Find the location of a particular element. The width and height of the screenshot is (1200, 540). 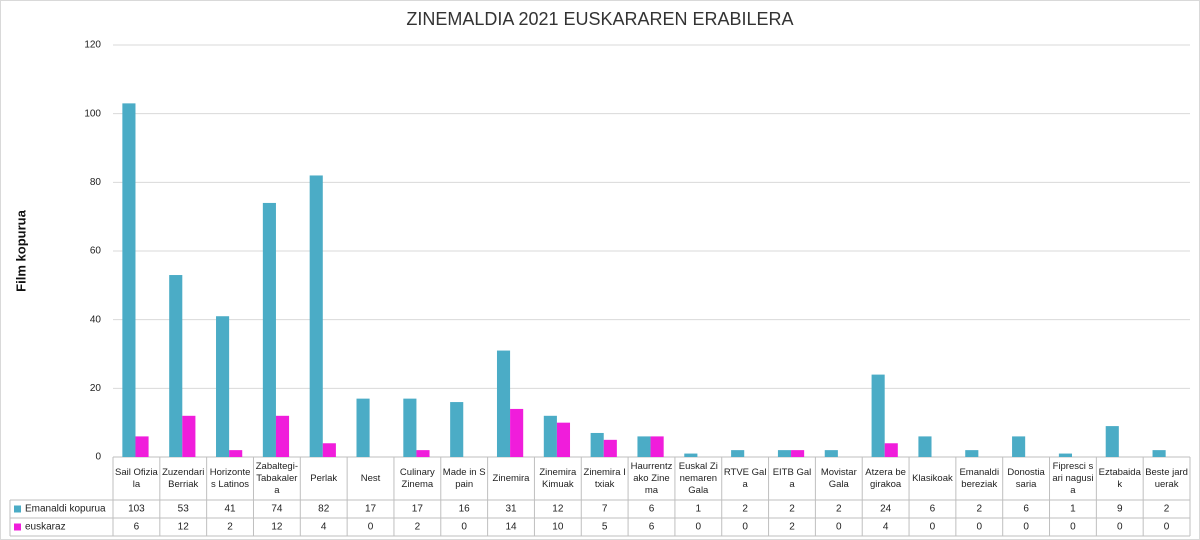

x-tick-label: Zinemira Itxiak is located at coordinates (604, 478).